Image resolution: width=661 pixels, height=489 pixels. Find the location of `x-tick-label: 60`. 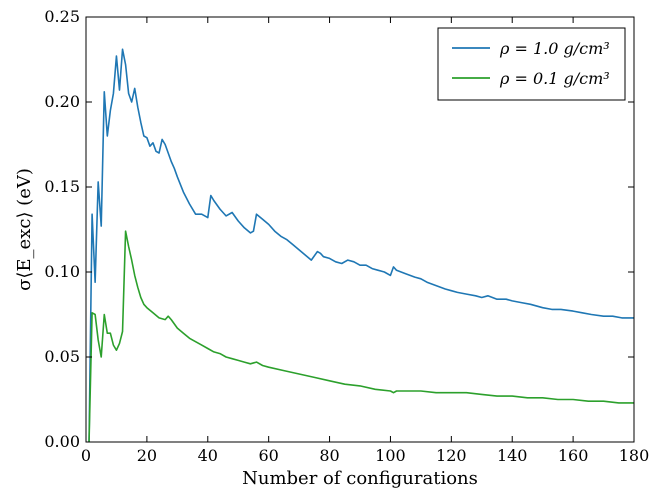

x-tick-label: 60 is located at coordinates (268, 455).